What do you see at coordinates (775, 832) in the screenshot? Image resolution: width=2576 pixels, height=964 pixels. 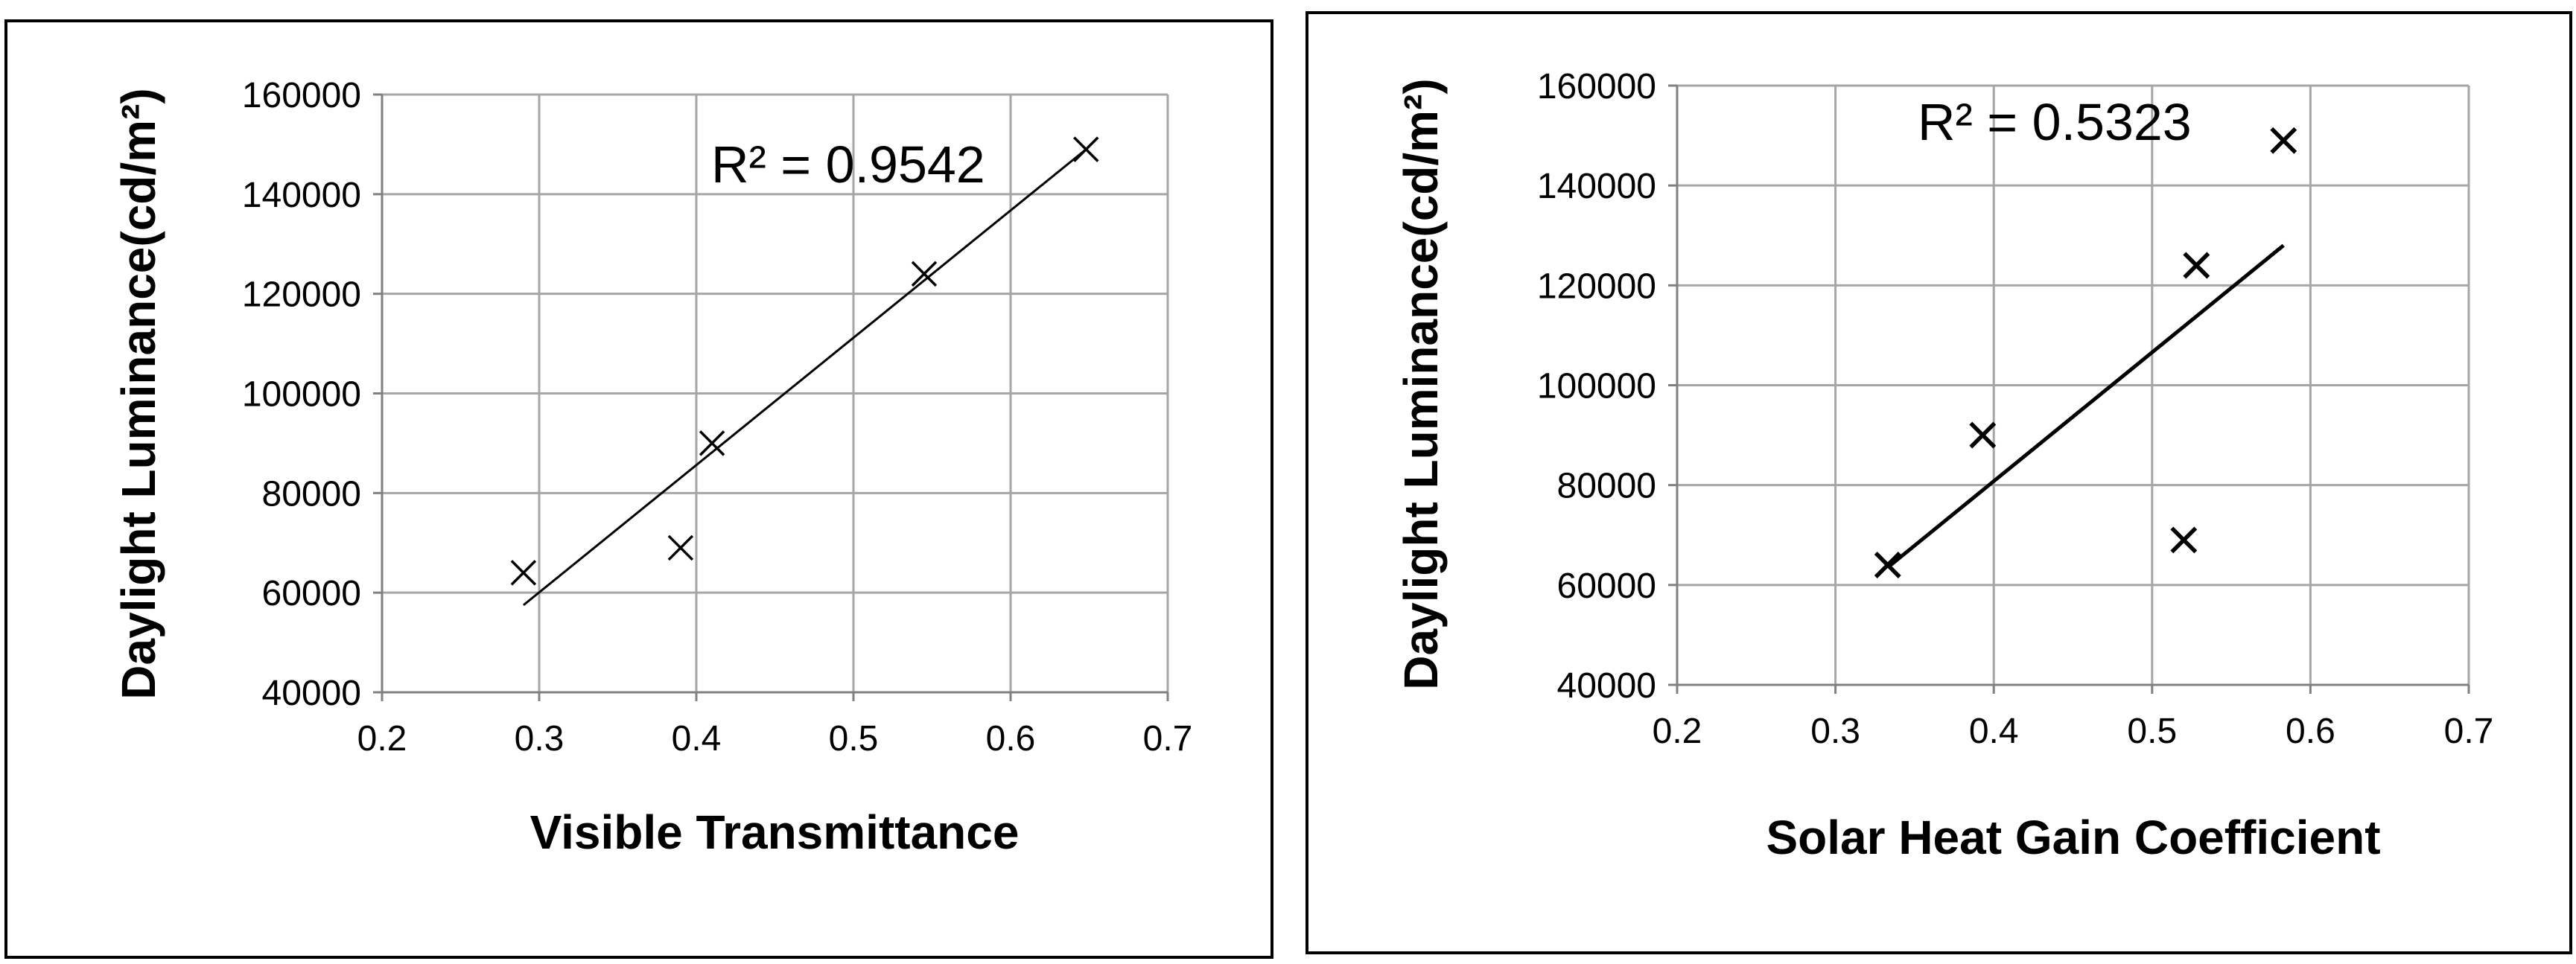 I see `x-axis-title: Visible Transmittance` at bounding box center [775, 832].